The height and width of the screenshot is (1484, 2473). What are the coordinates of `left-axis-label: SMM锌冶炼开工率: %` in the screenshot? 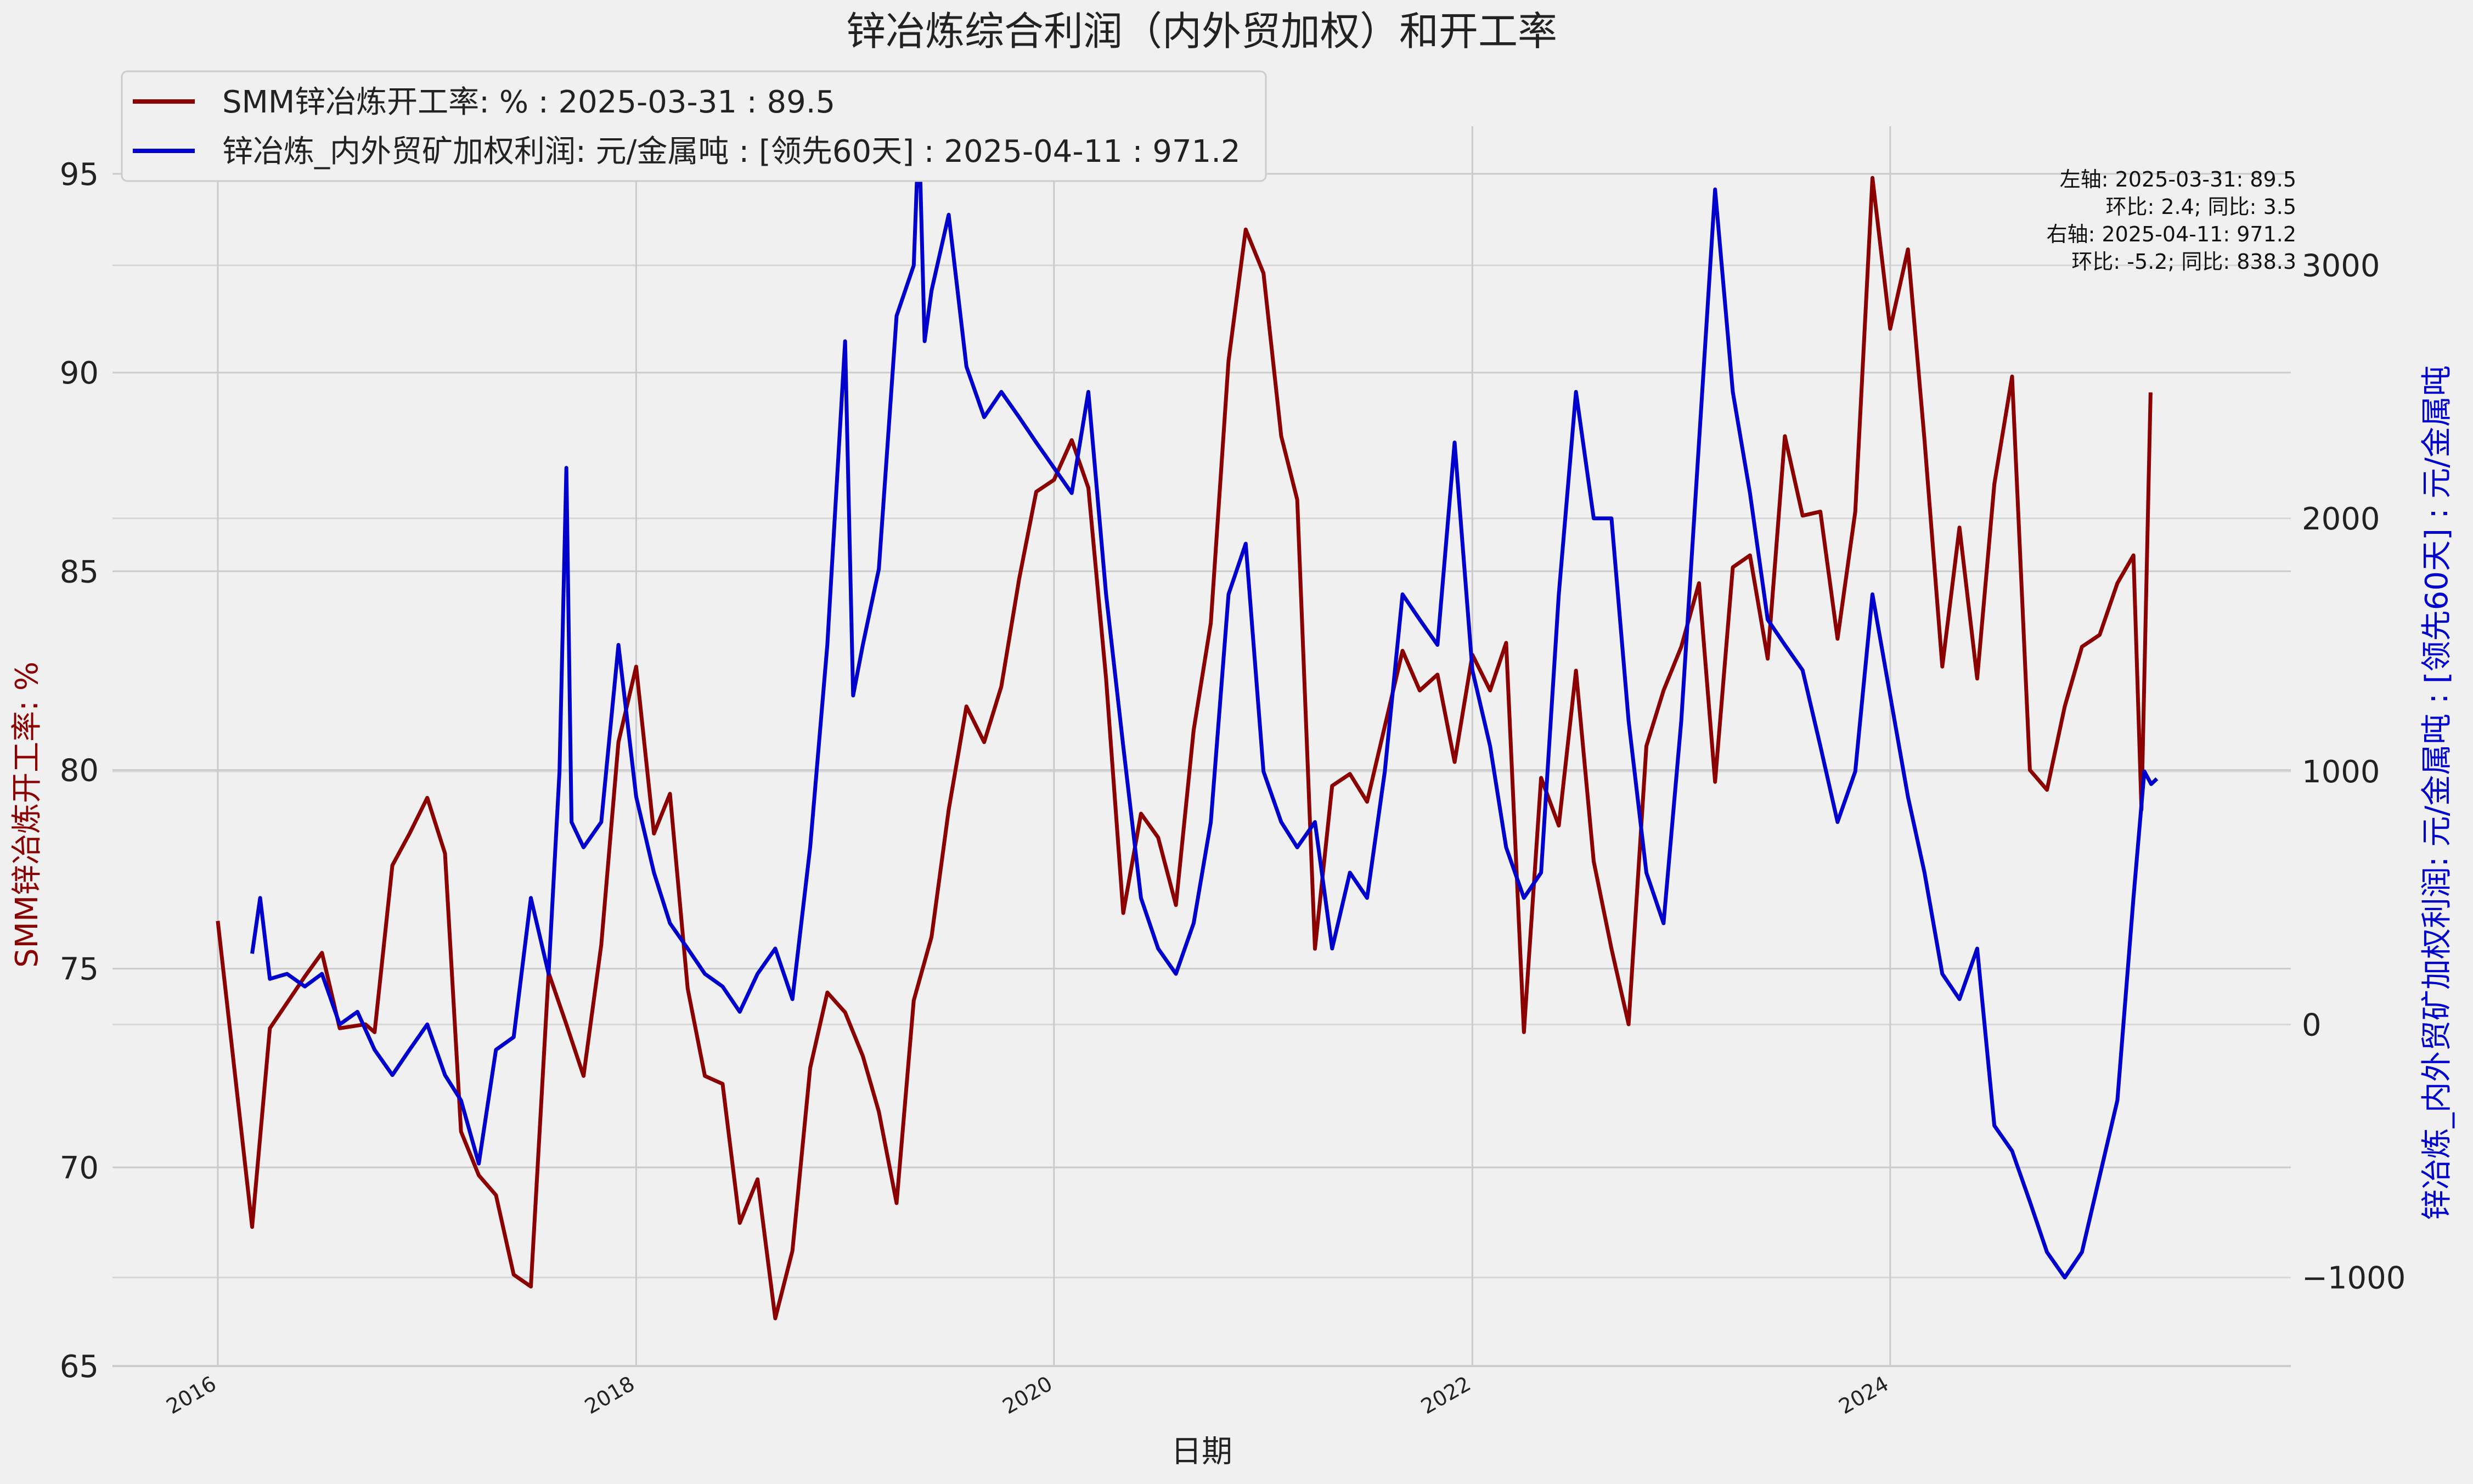 It's located at (27, 815).